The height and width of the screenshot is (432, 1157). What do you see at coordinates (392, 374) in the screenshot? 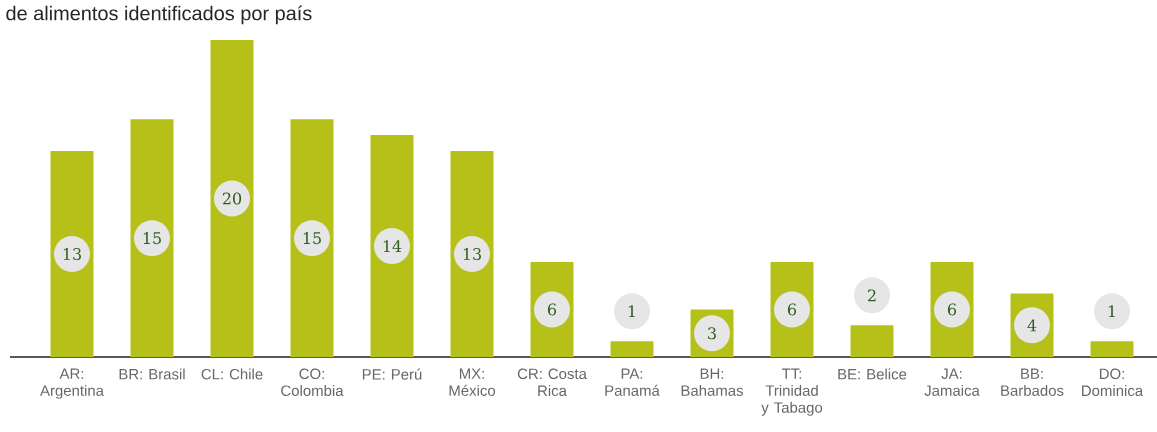
I see `x-tick-label: PE: Perú` at bounding box center [392, 374].